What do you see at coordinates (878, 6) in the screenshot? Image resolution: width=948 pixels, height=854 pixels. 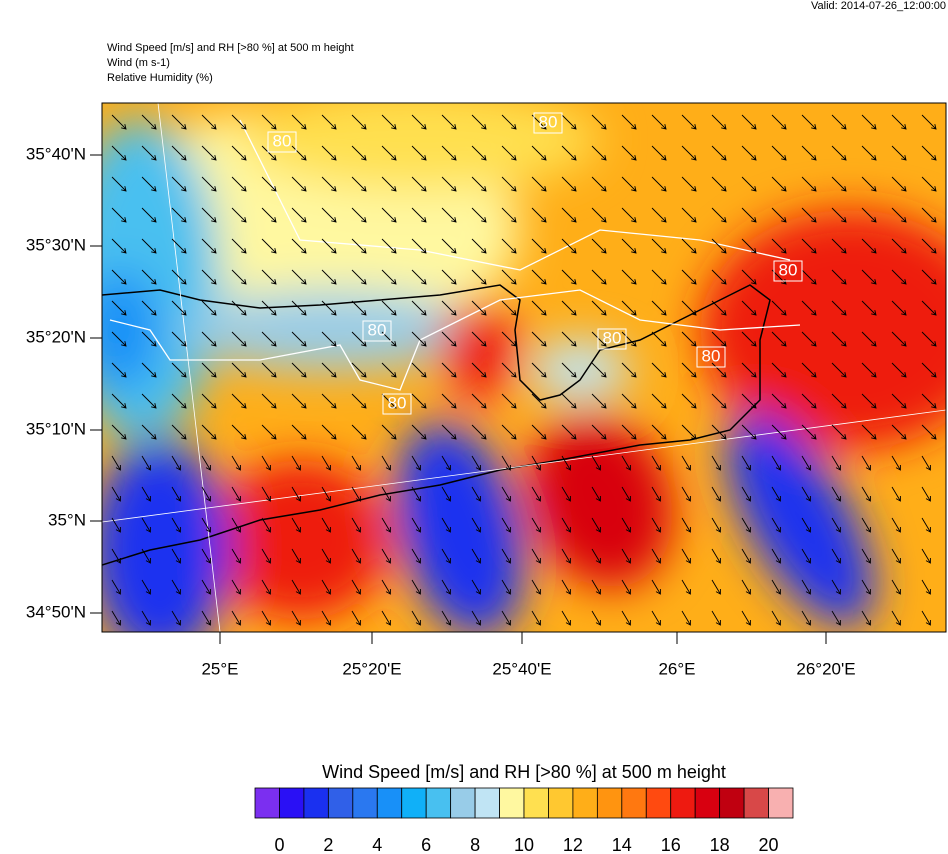 I see `valid-time: Valid: 2014-07-26_12:00:00` at bounding box center [878, 6].